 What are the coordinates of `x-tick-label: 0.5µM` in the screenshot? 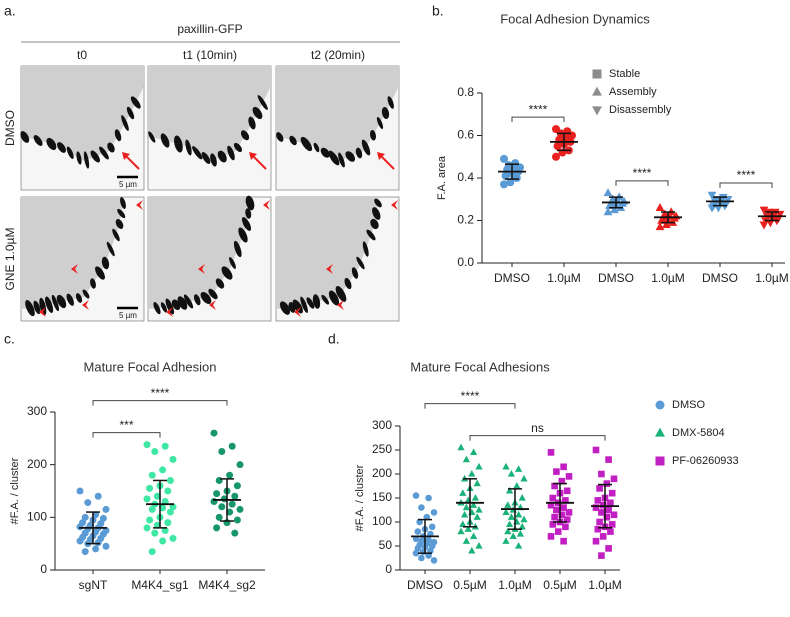 It's located at (470, 585).